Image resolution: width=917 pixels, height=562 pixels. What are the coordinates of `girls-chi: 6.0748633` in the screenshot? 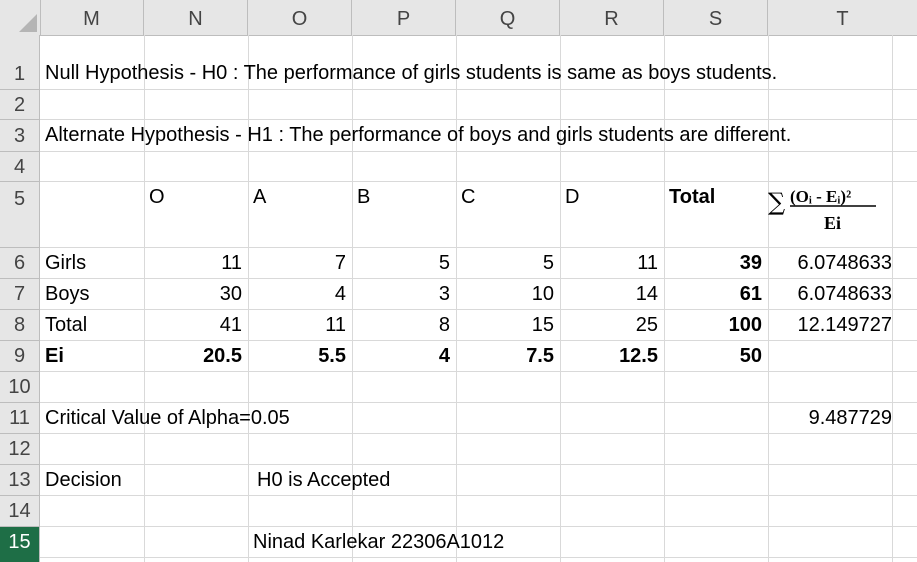 It's located at (844, 263).